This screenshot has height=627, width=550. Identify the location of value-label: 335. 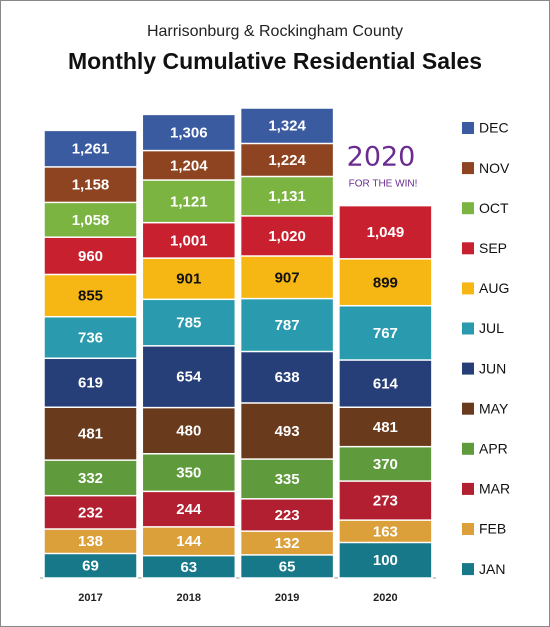
(287, 479).